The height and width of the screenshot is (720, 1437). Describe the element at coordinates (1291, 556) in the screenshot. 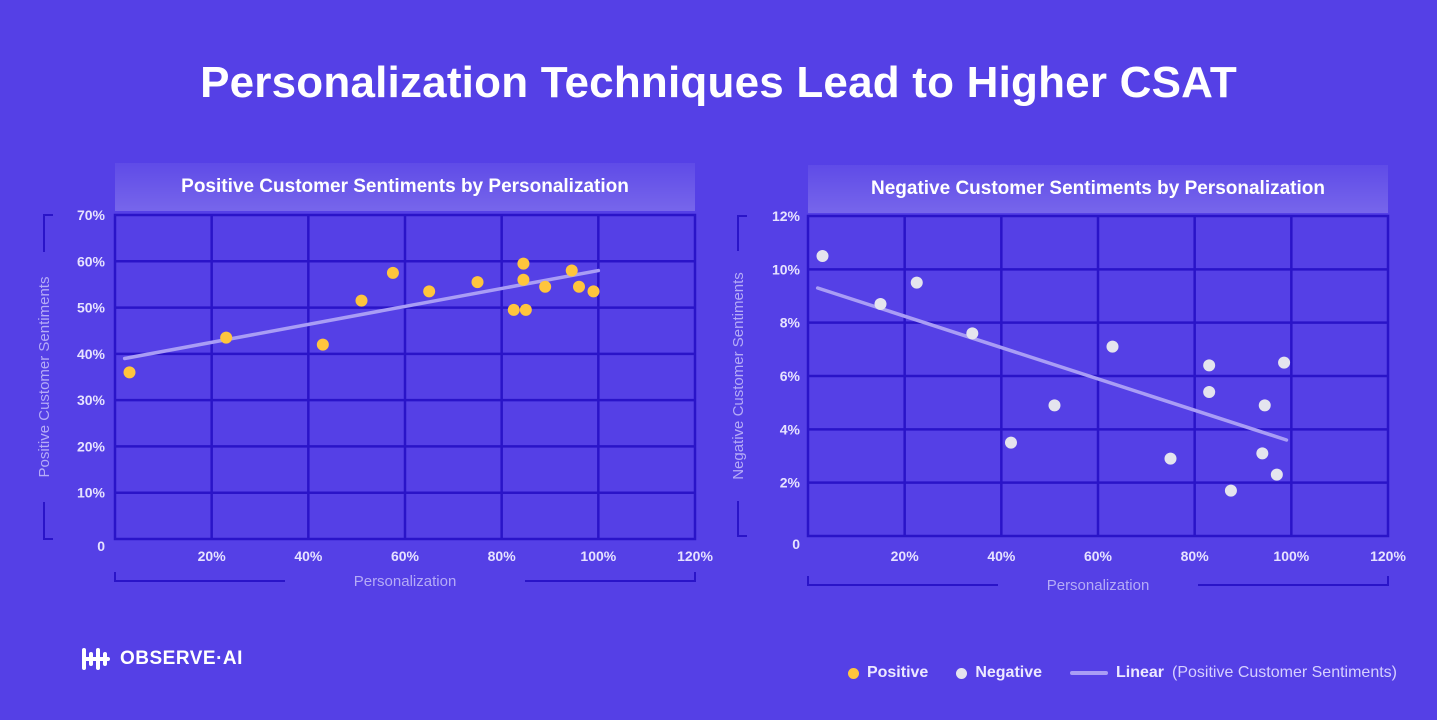

I see `negative-x-tick-label: 100%` at that location.